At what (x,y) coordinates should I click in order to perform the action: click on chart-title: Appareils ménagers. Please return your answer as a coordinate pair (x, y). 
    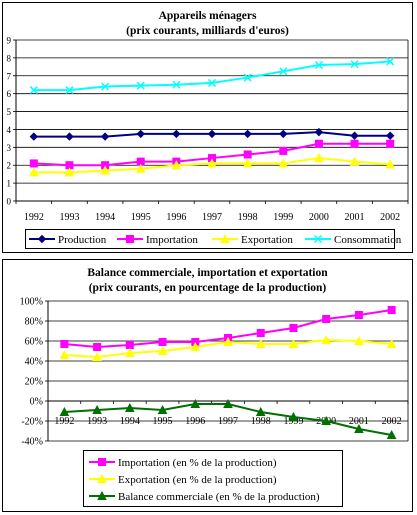
    Looking at the image, I should click on (207, 16).